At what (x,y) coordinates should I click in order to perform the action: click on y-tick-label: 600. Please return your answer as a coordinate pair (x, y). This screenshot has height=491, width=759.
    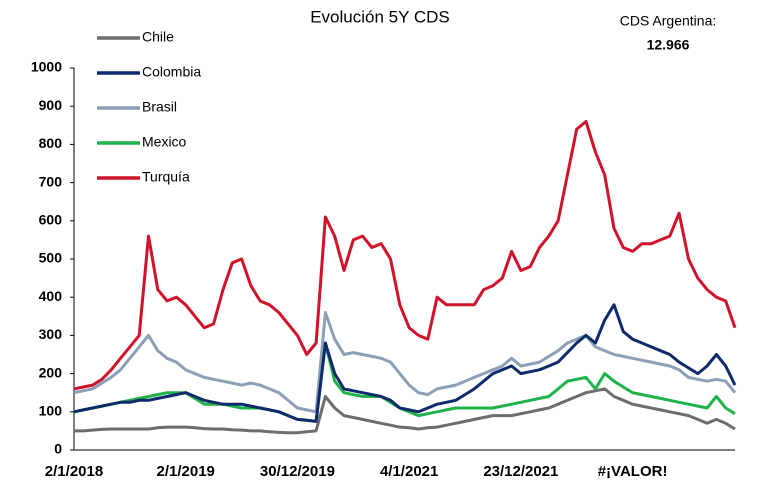
    Looking at the image, I should click on (51, 220).